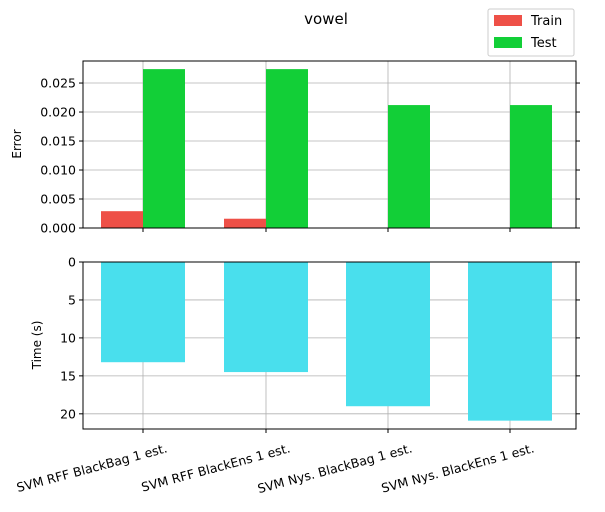  What do you see at coordinates (68, 413) in the screenshot?
I see `time-y-tick-label: 20` at bounding box center [68, 413].